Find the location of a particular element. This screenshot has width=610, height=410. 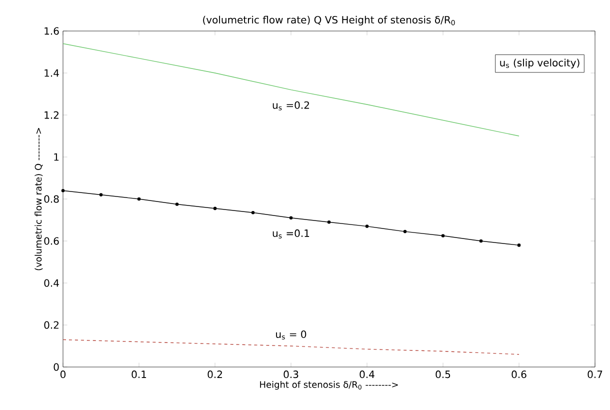

x-tick-label: 0.1 is located at coordinates (139, 374).